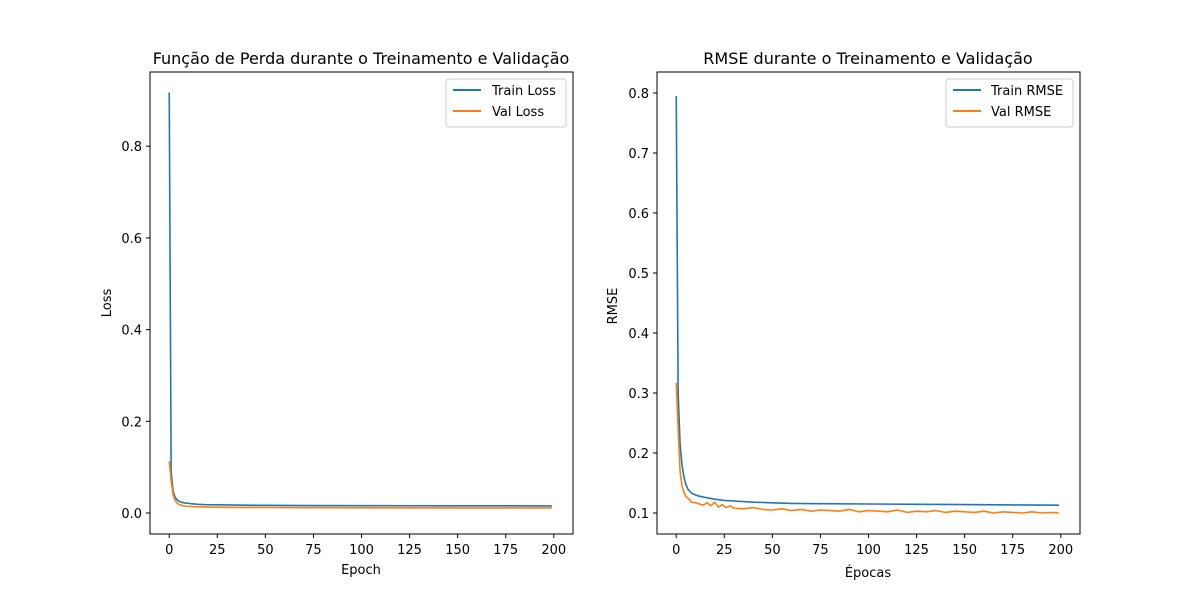 The width and height of the screenshot is (1200, 600). Describe the element at coordinates (772, 550) in the screenshot. I see `rmse-x-tick-label: 50` at that location.